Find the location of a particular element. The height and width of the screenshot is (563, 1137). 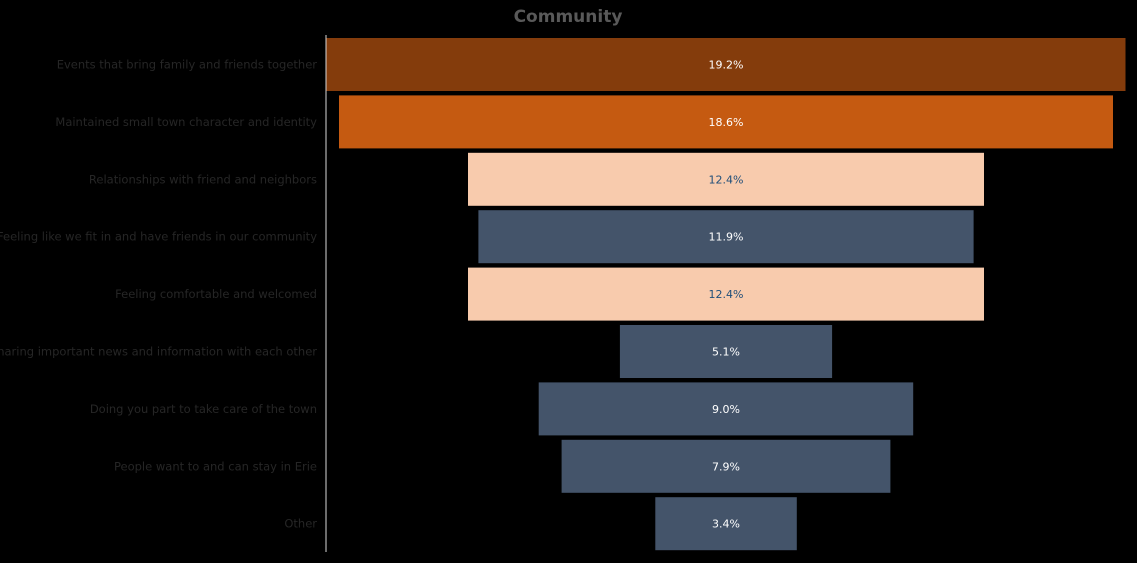

data-label: 9.0% is located at coordinates (726, 409).